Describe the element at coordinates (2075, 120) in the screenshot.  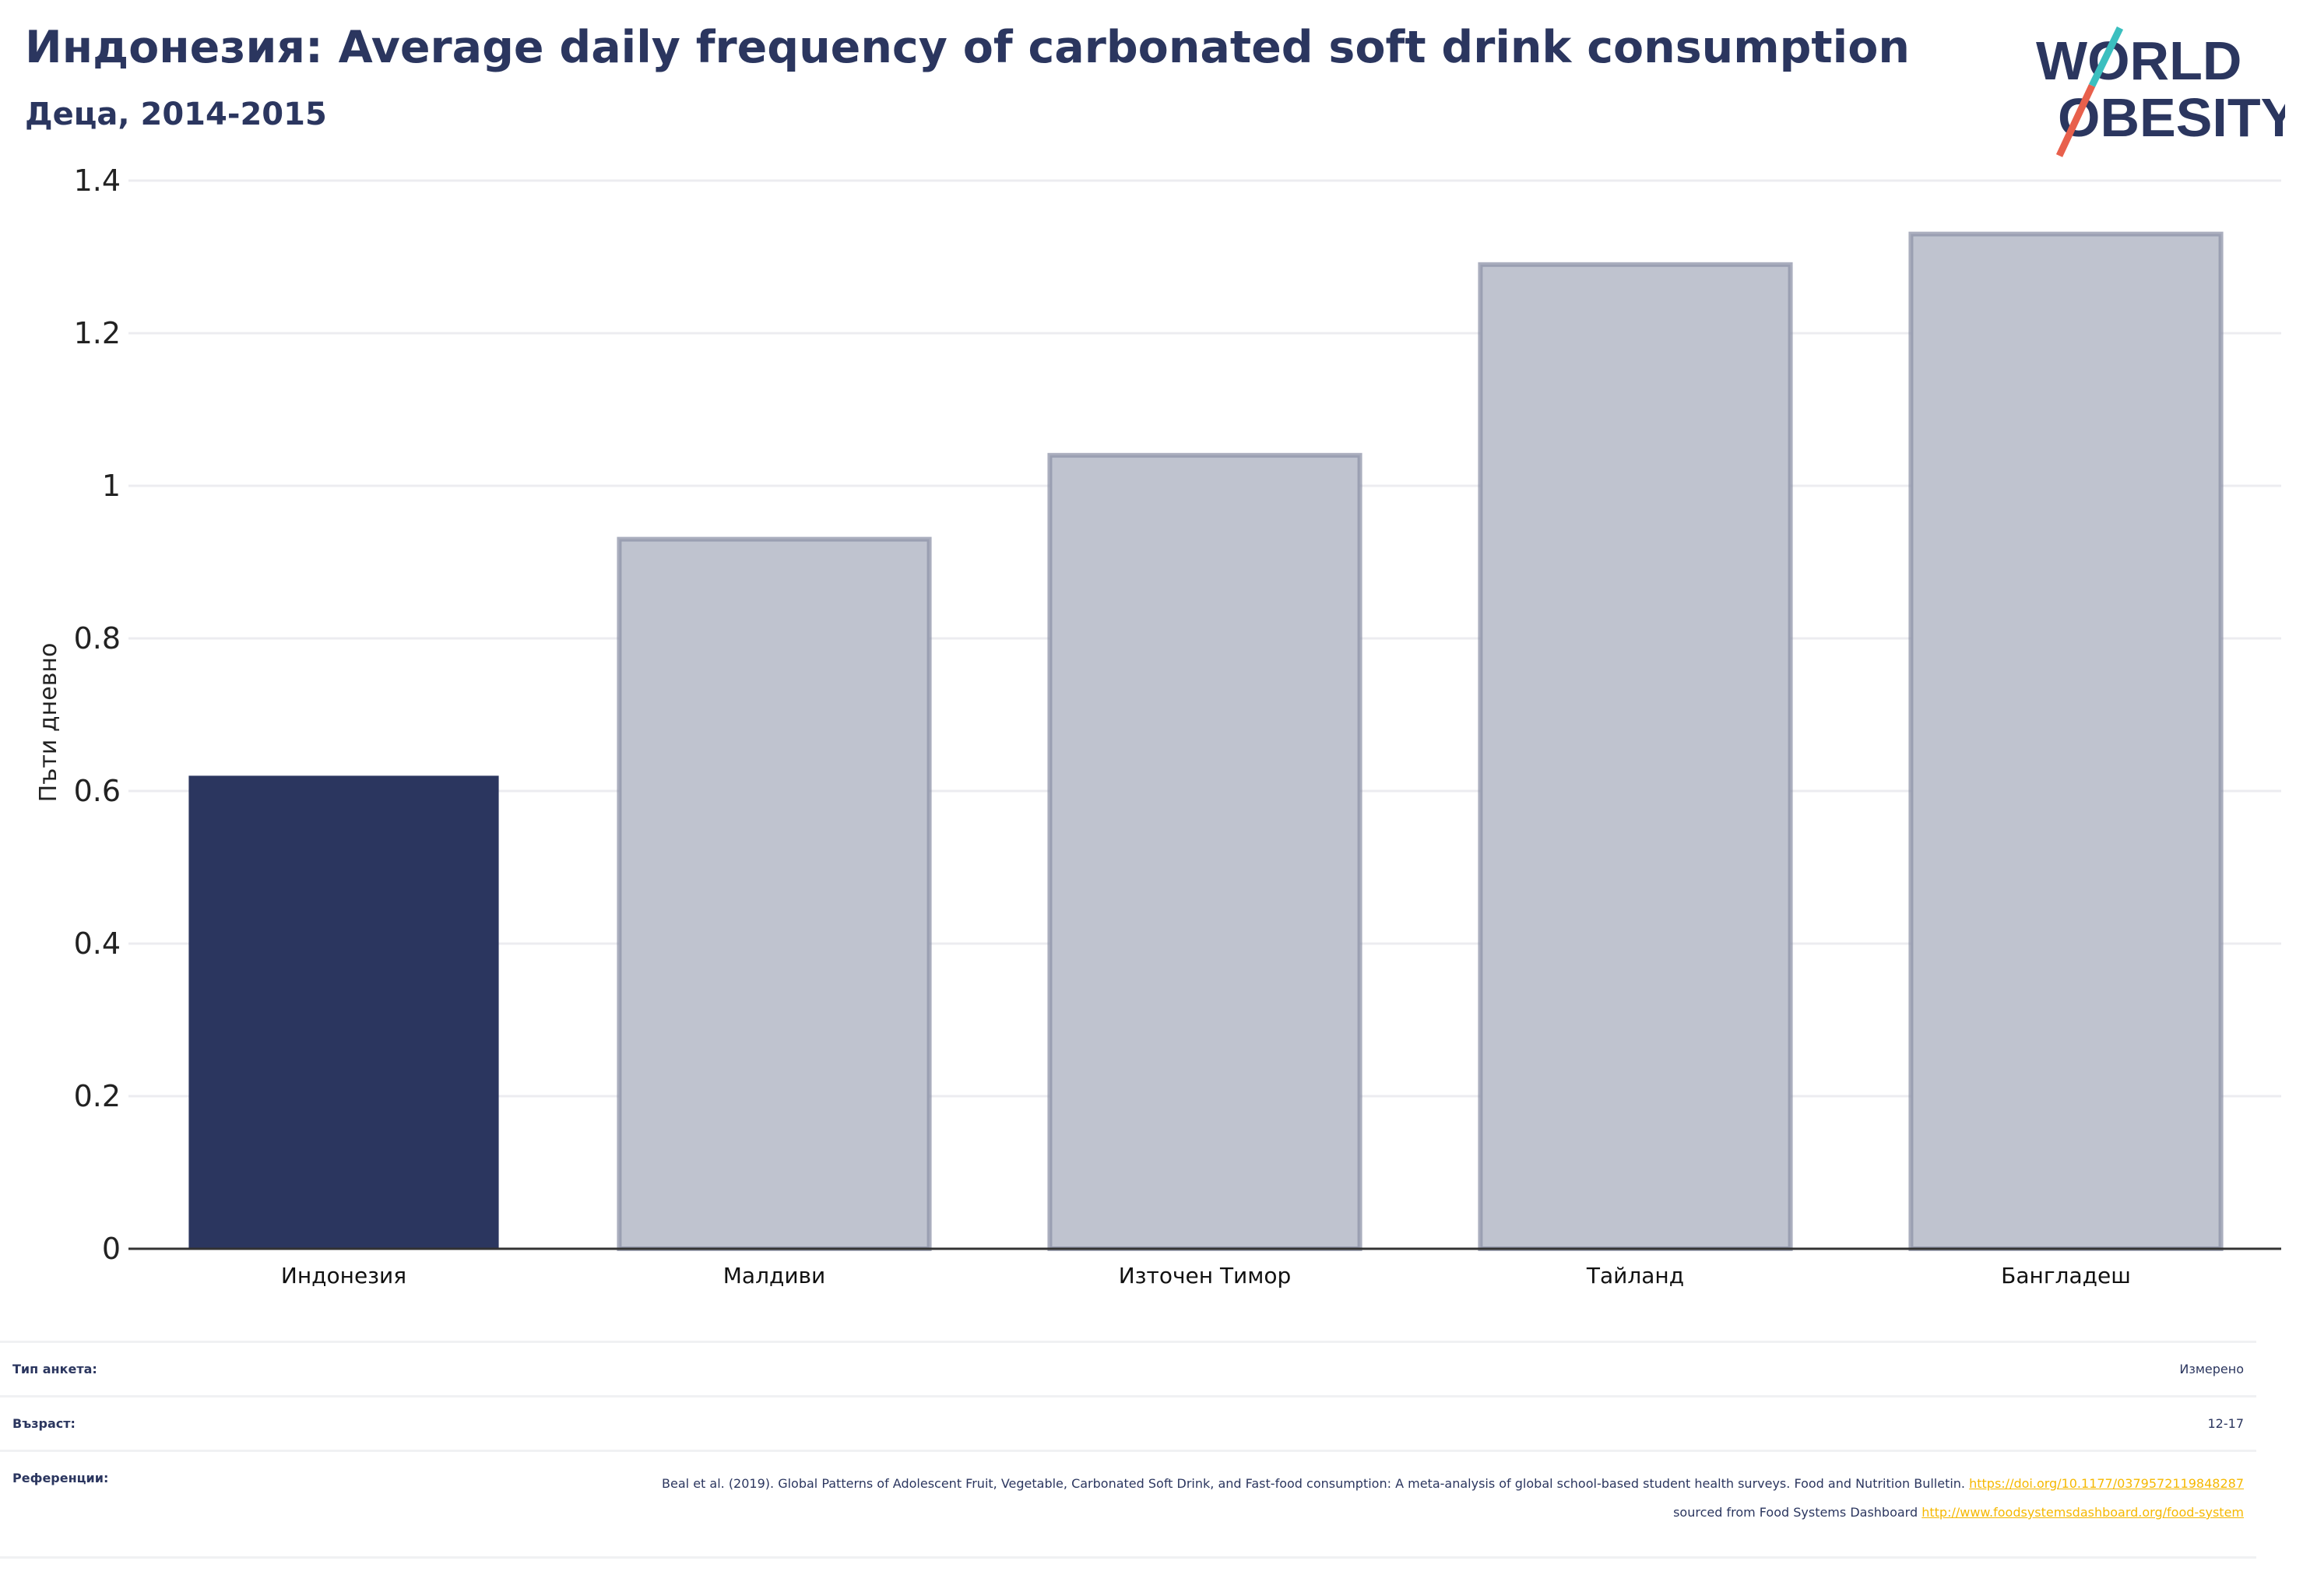
I see `logo-slash-bottom` at that location.